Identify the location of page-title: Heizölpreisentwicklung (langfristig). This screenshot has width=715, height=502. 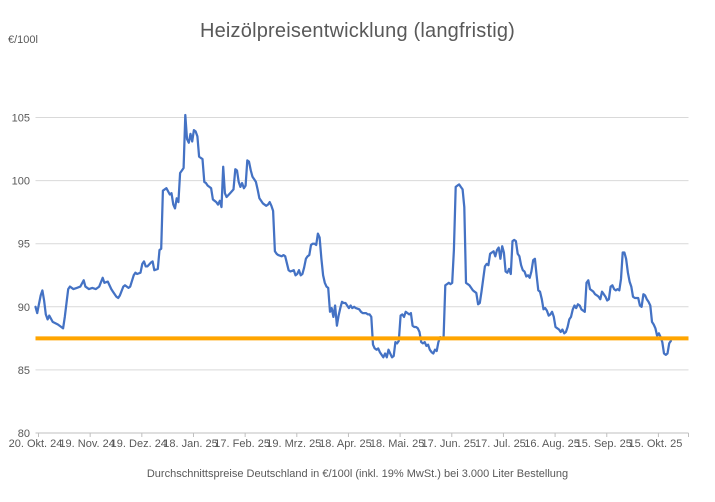
(357, 31).